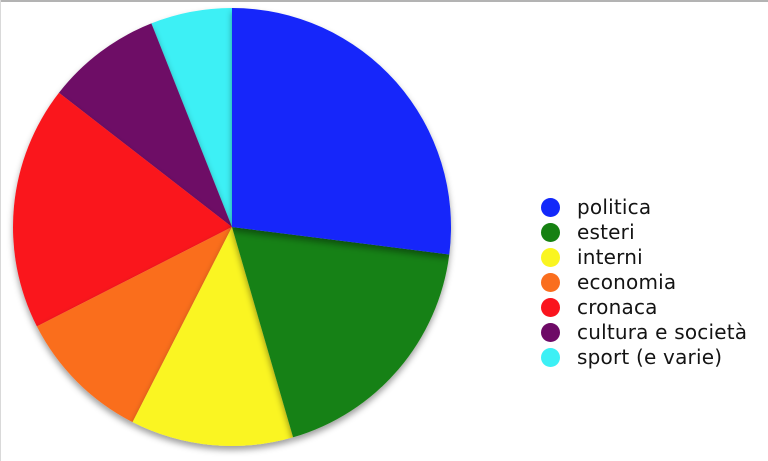 This screenshot has height=461, width=768. What do you see at coordinates (627, 282) in the screenshot?
I see `legend-label: economia` at bounding box center [627, 282].